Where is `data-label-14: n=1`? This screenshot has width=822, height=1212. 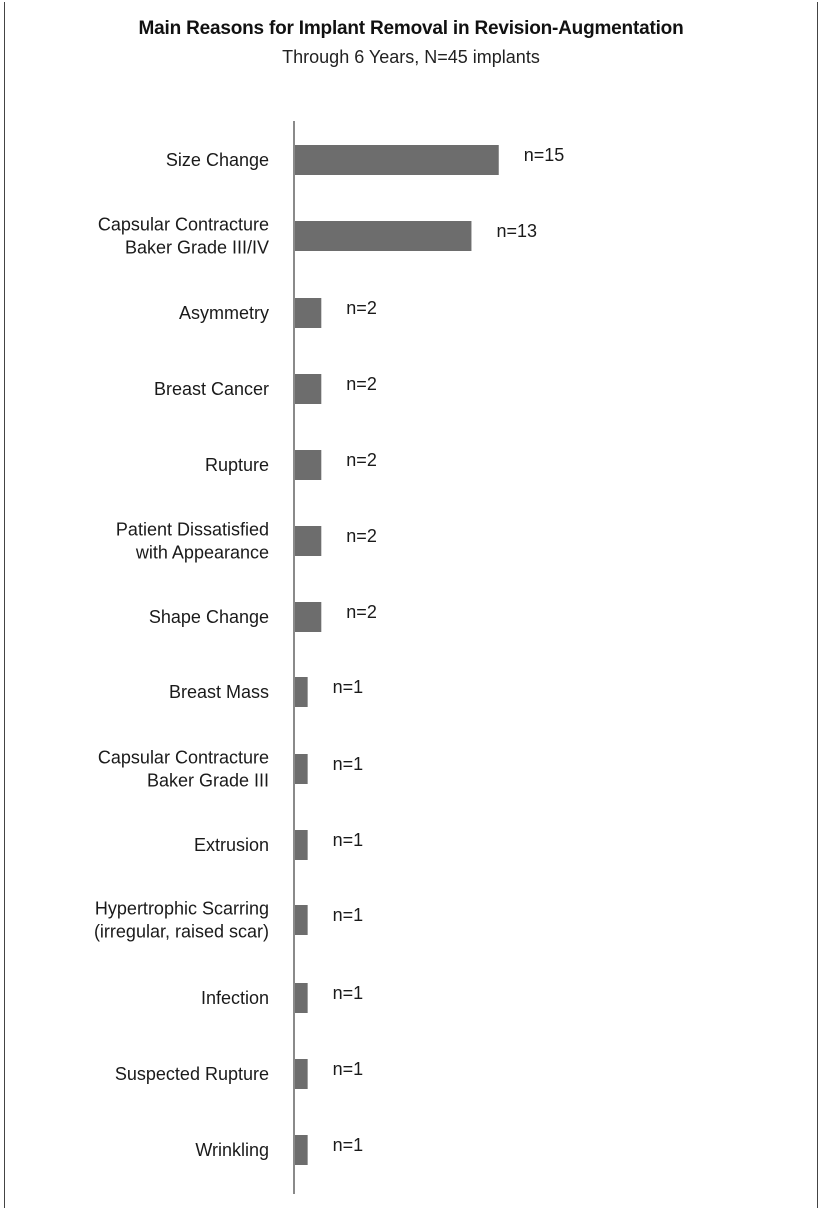
data-label-14: n=1 is located at coordinates (348, 1145).